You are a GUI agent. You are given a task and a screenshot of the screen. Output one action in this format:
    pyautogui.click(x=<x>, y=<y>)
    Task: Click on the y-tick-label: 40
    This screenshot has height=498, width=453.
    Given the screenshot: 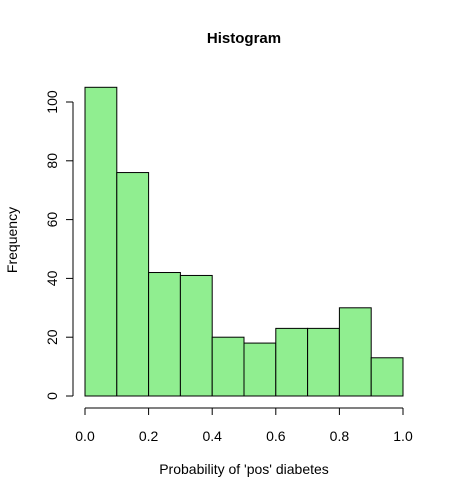 What is the action you would take?
    pyautogui.click(x=52, y=278)
    